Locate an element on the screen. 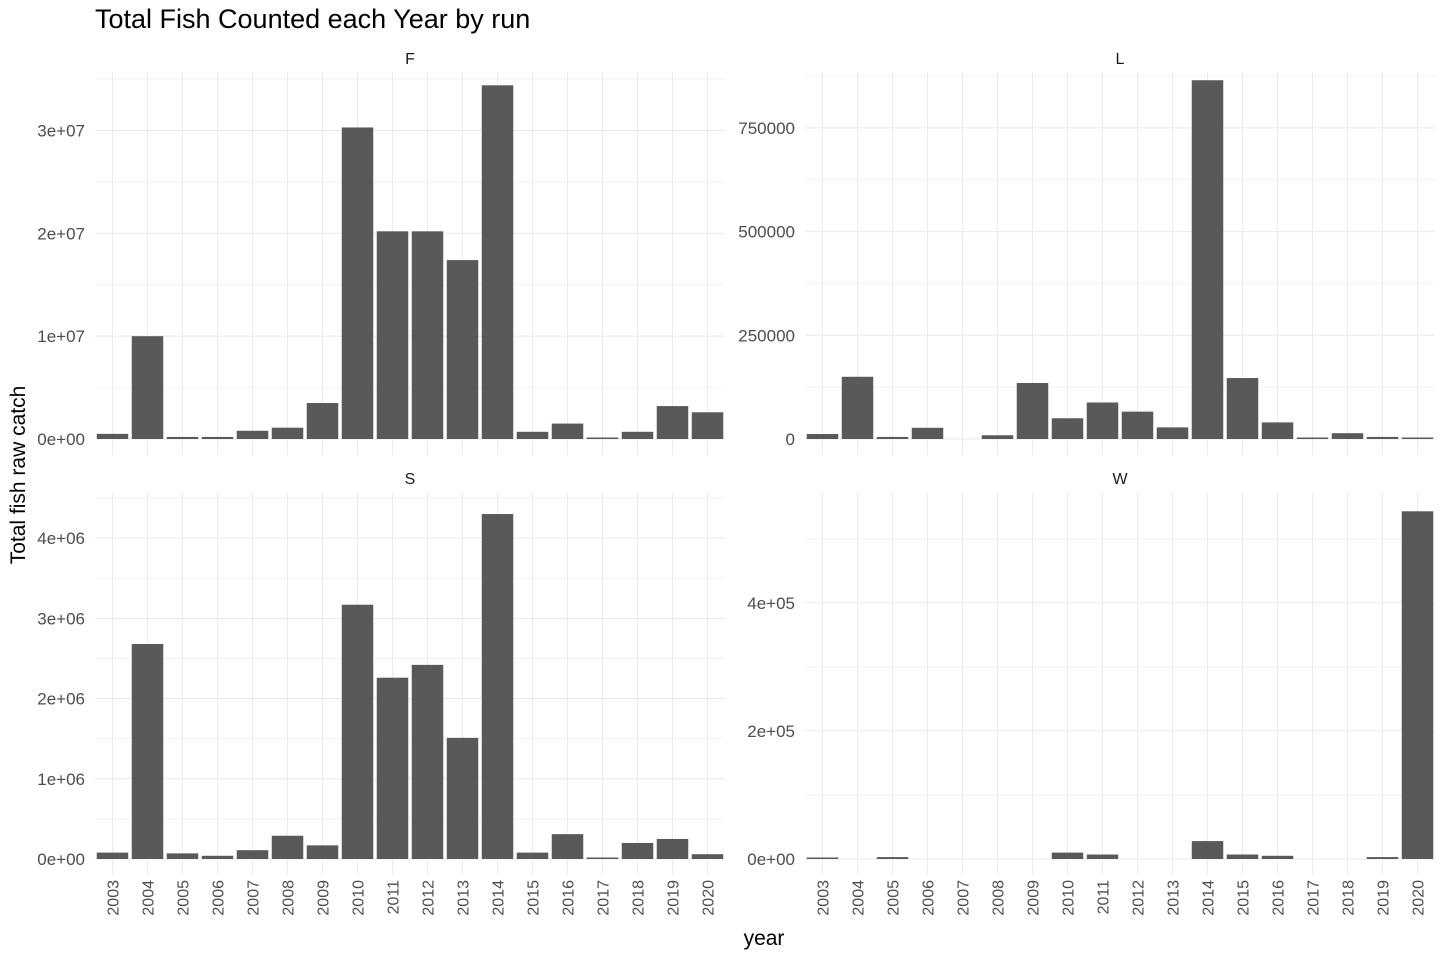 This screenshot has width=1440, height=960. y-tick-label: 1e+06 is located at coordinates (61, 779).